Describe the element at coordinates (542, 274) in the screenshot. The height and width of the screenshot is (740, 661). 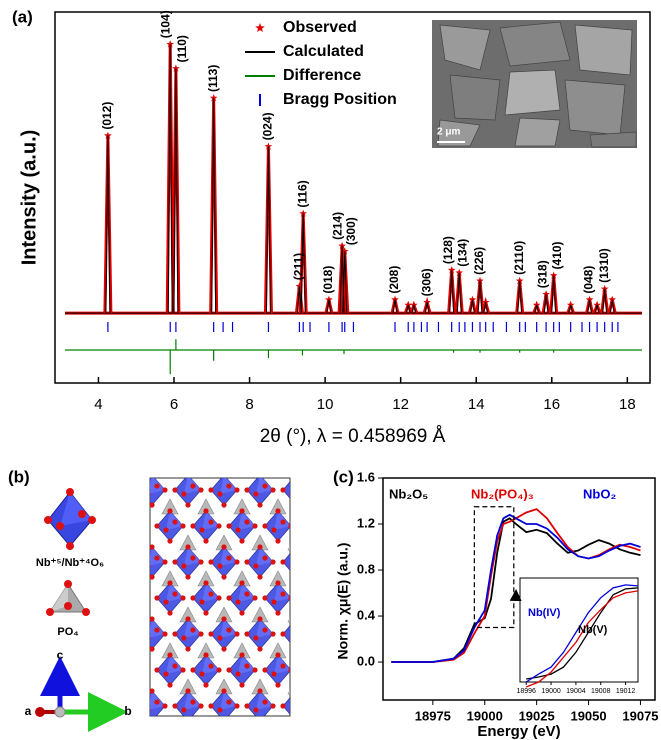
I see `peak-label: (318)` at that location.